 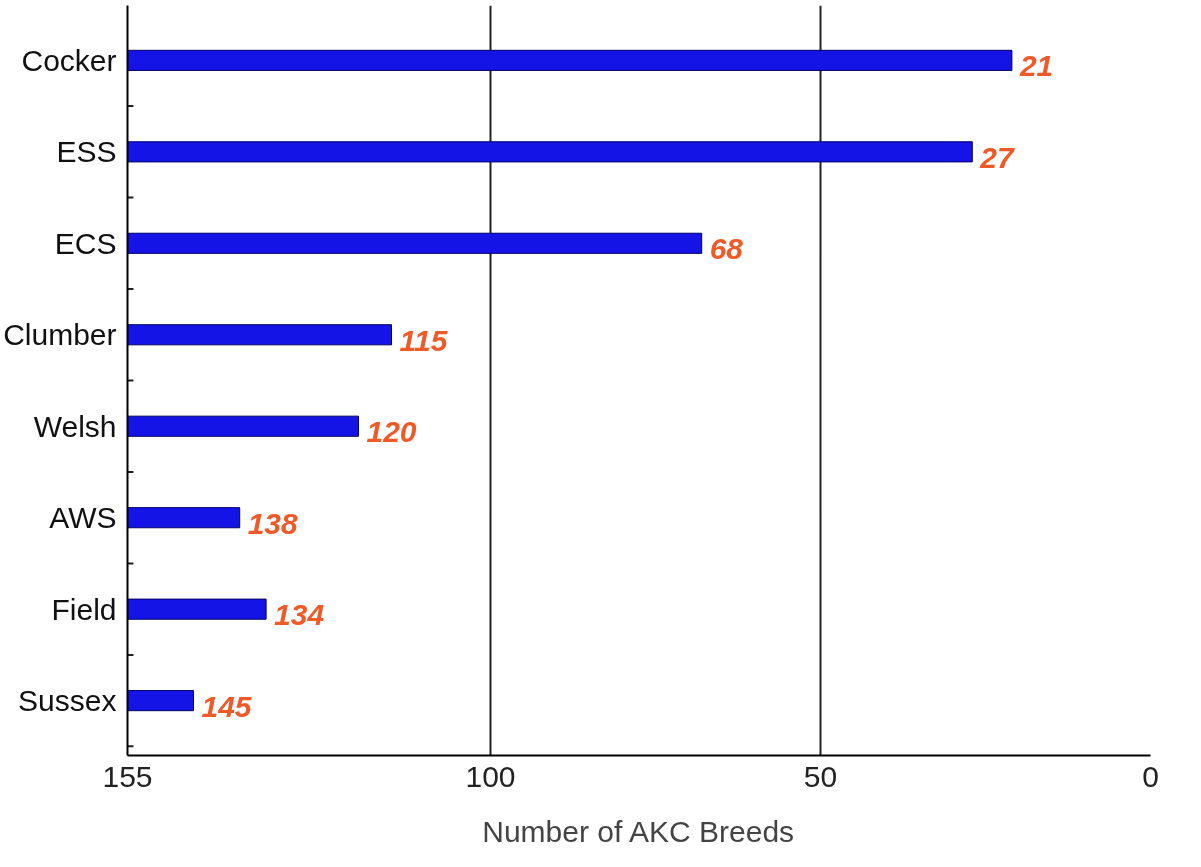 What do you see at coordinates (820, 776) in the screenshot?
I see `x-tick-label: 50` at bounding box center [820, 776].